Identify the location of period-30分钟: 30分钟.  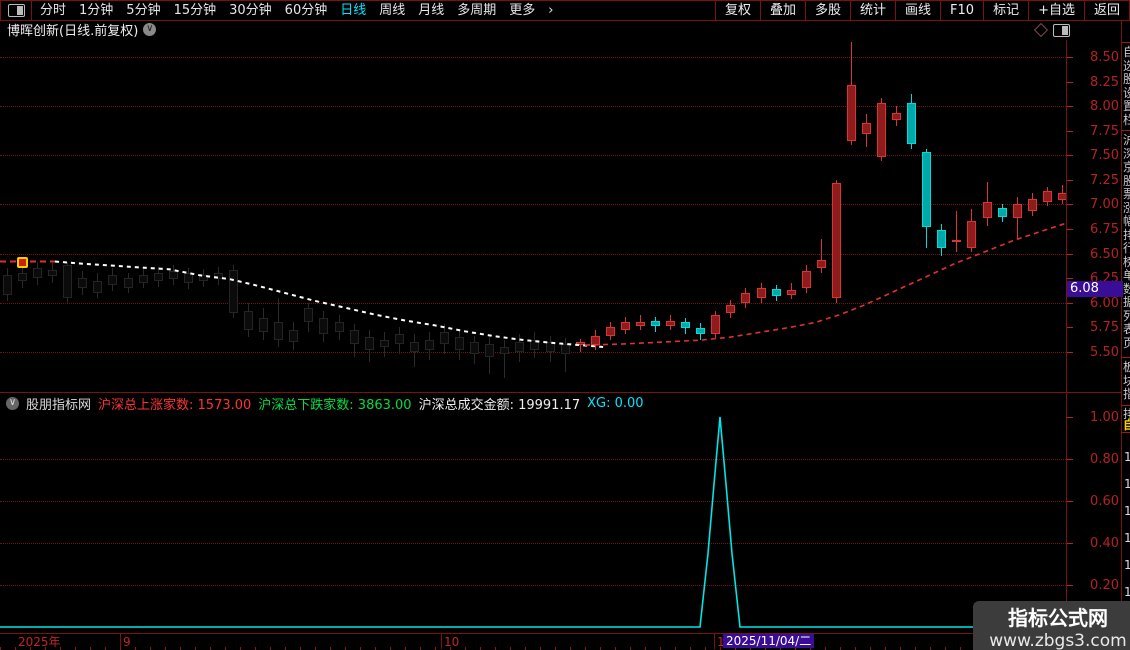
(250, 10).